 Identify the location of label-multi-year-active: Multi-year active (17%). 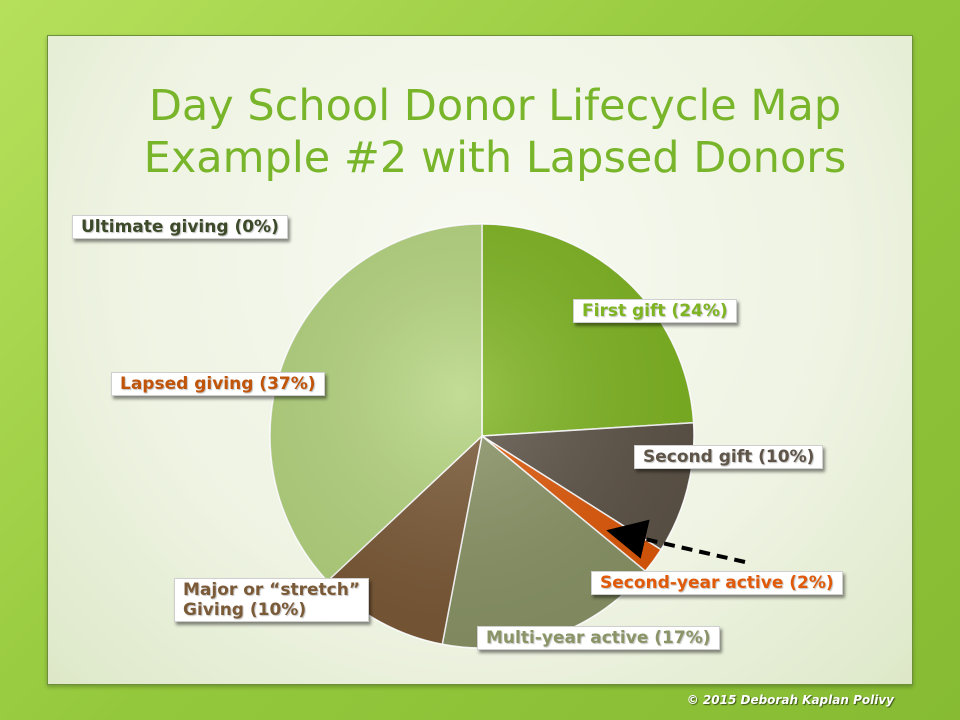
(598, 638).